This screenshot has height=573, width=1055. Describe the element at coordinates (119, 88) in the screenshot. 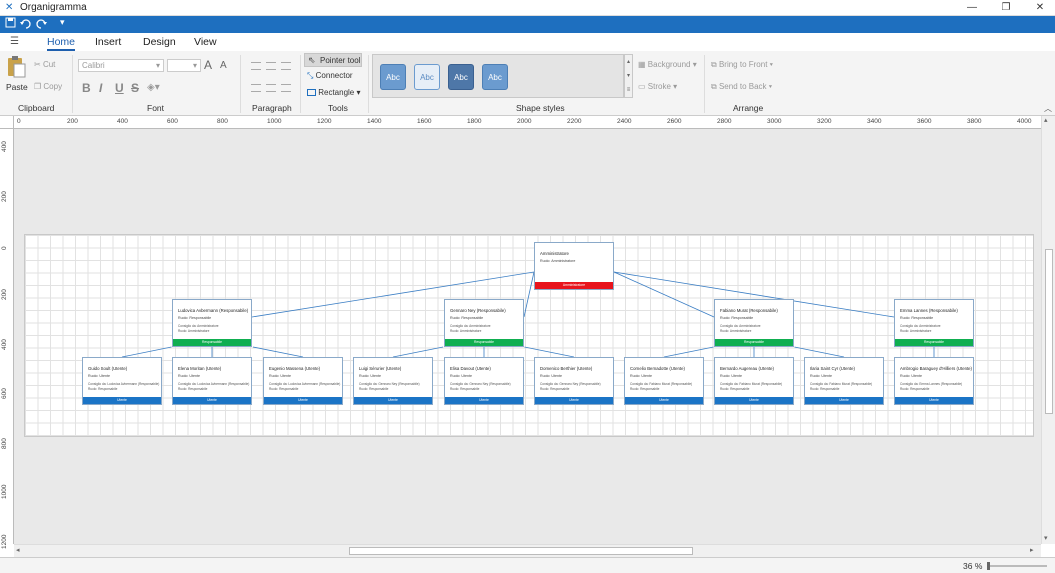

I see `underline-button: U` at that location.